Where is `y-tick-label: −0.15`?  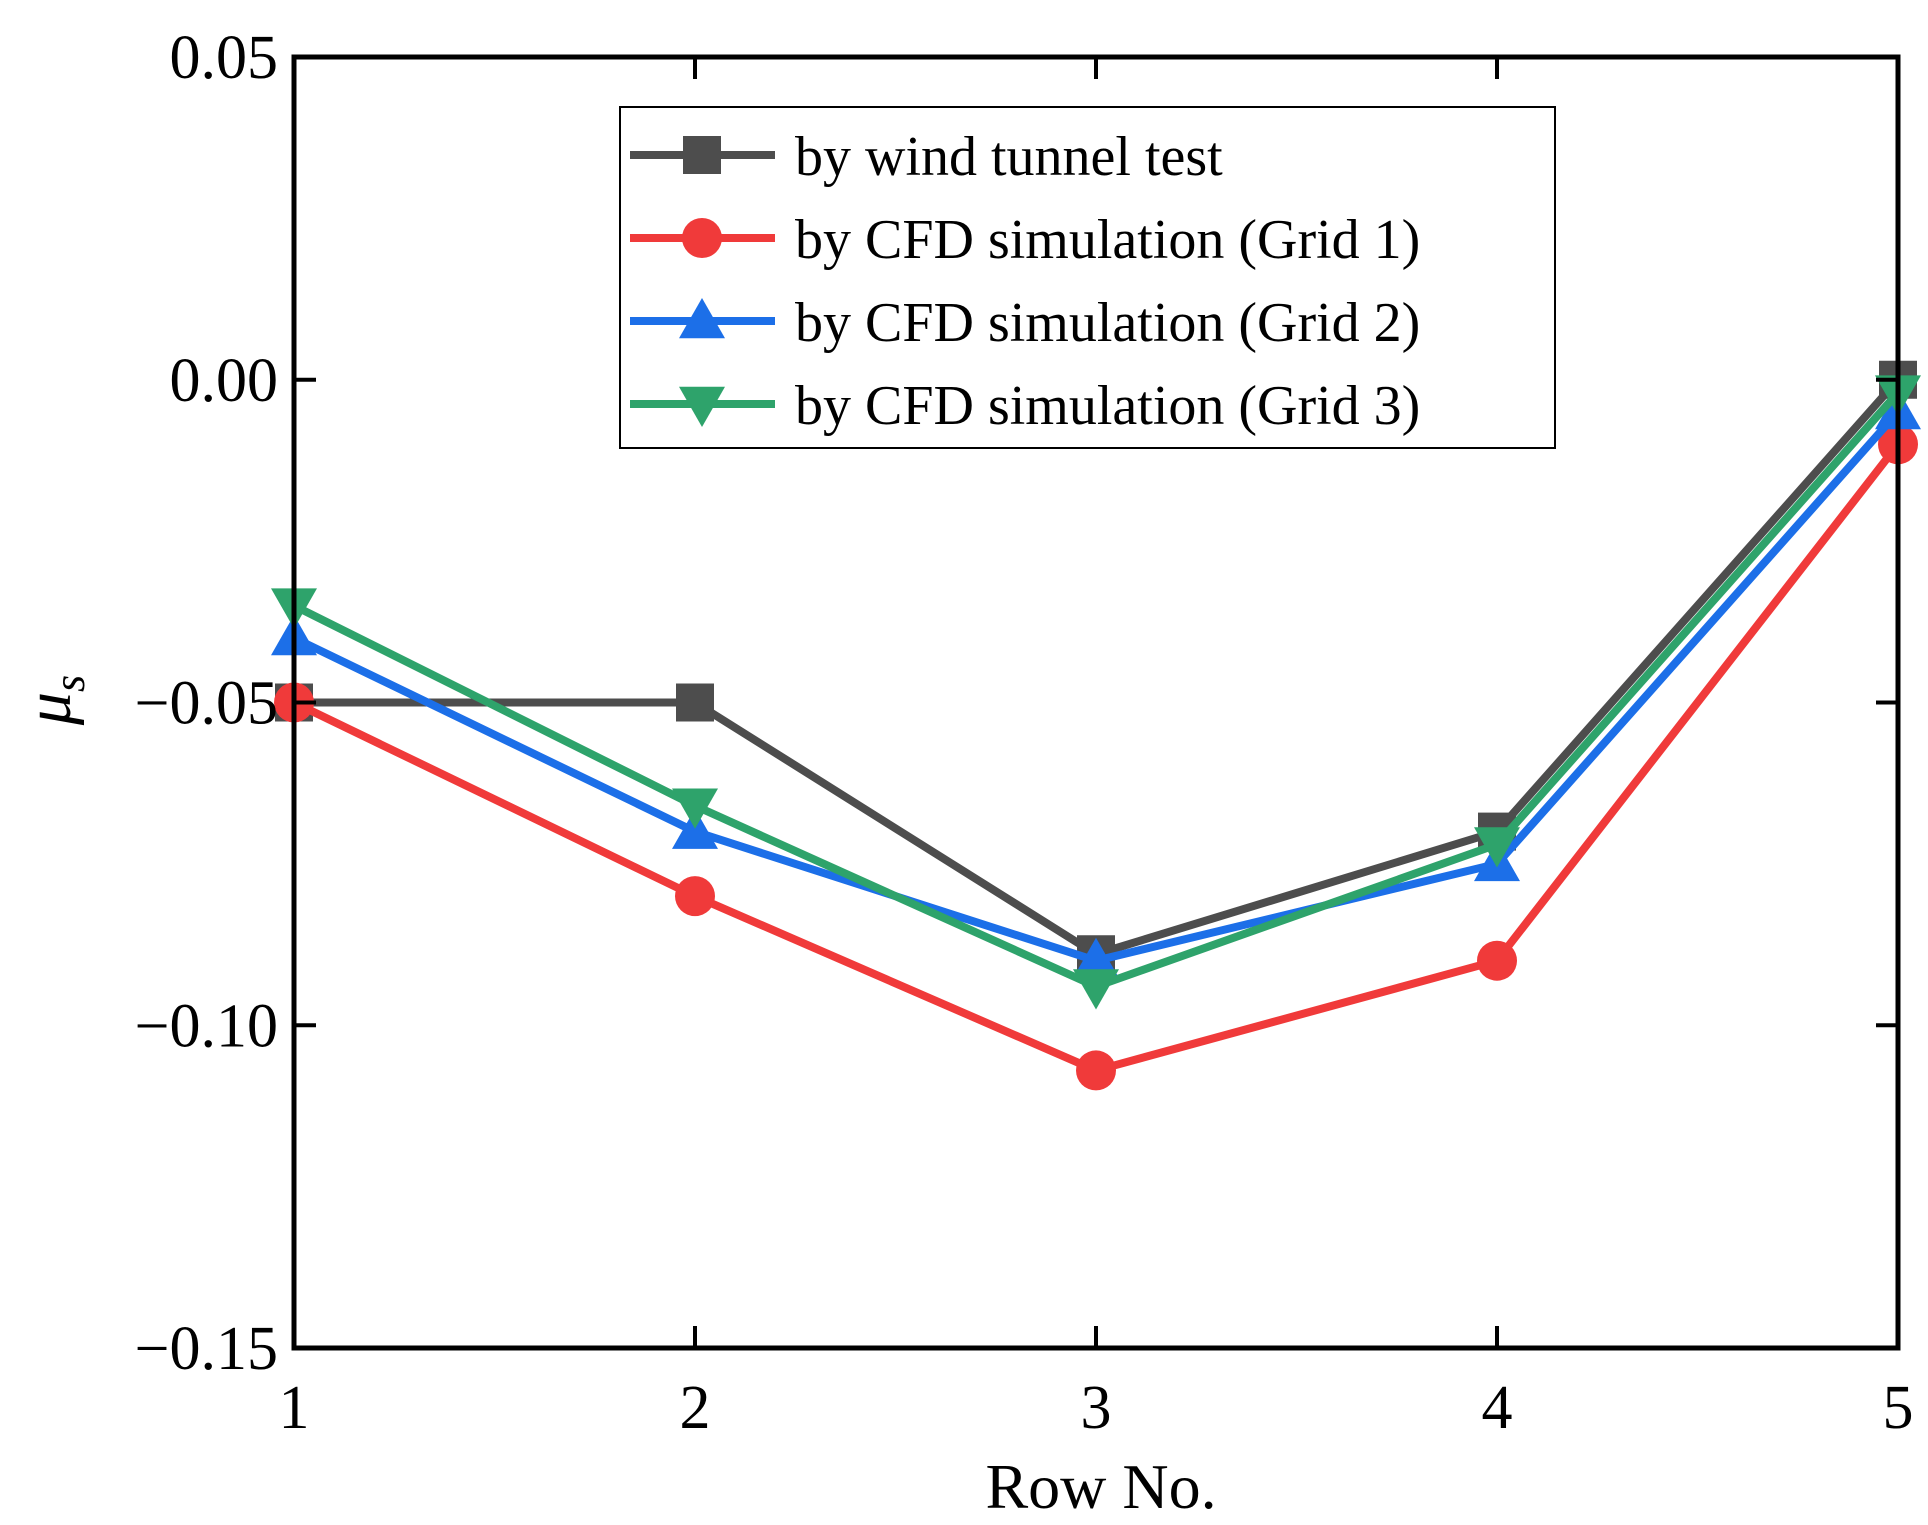
y-tick-label: −0.15 is located at coordinates (206, 1349).